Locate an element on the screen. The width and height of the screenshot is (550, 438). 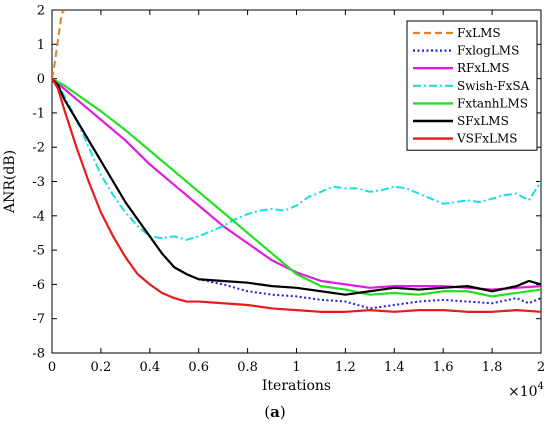
legend-label: Swish-FxSA is located at coordinates (493, 86).